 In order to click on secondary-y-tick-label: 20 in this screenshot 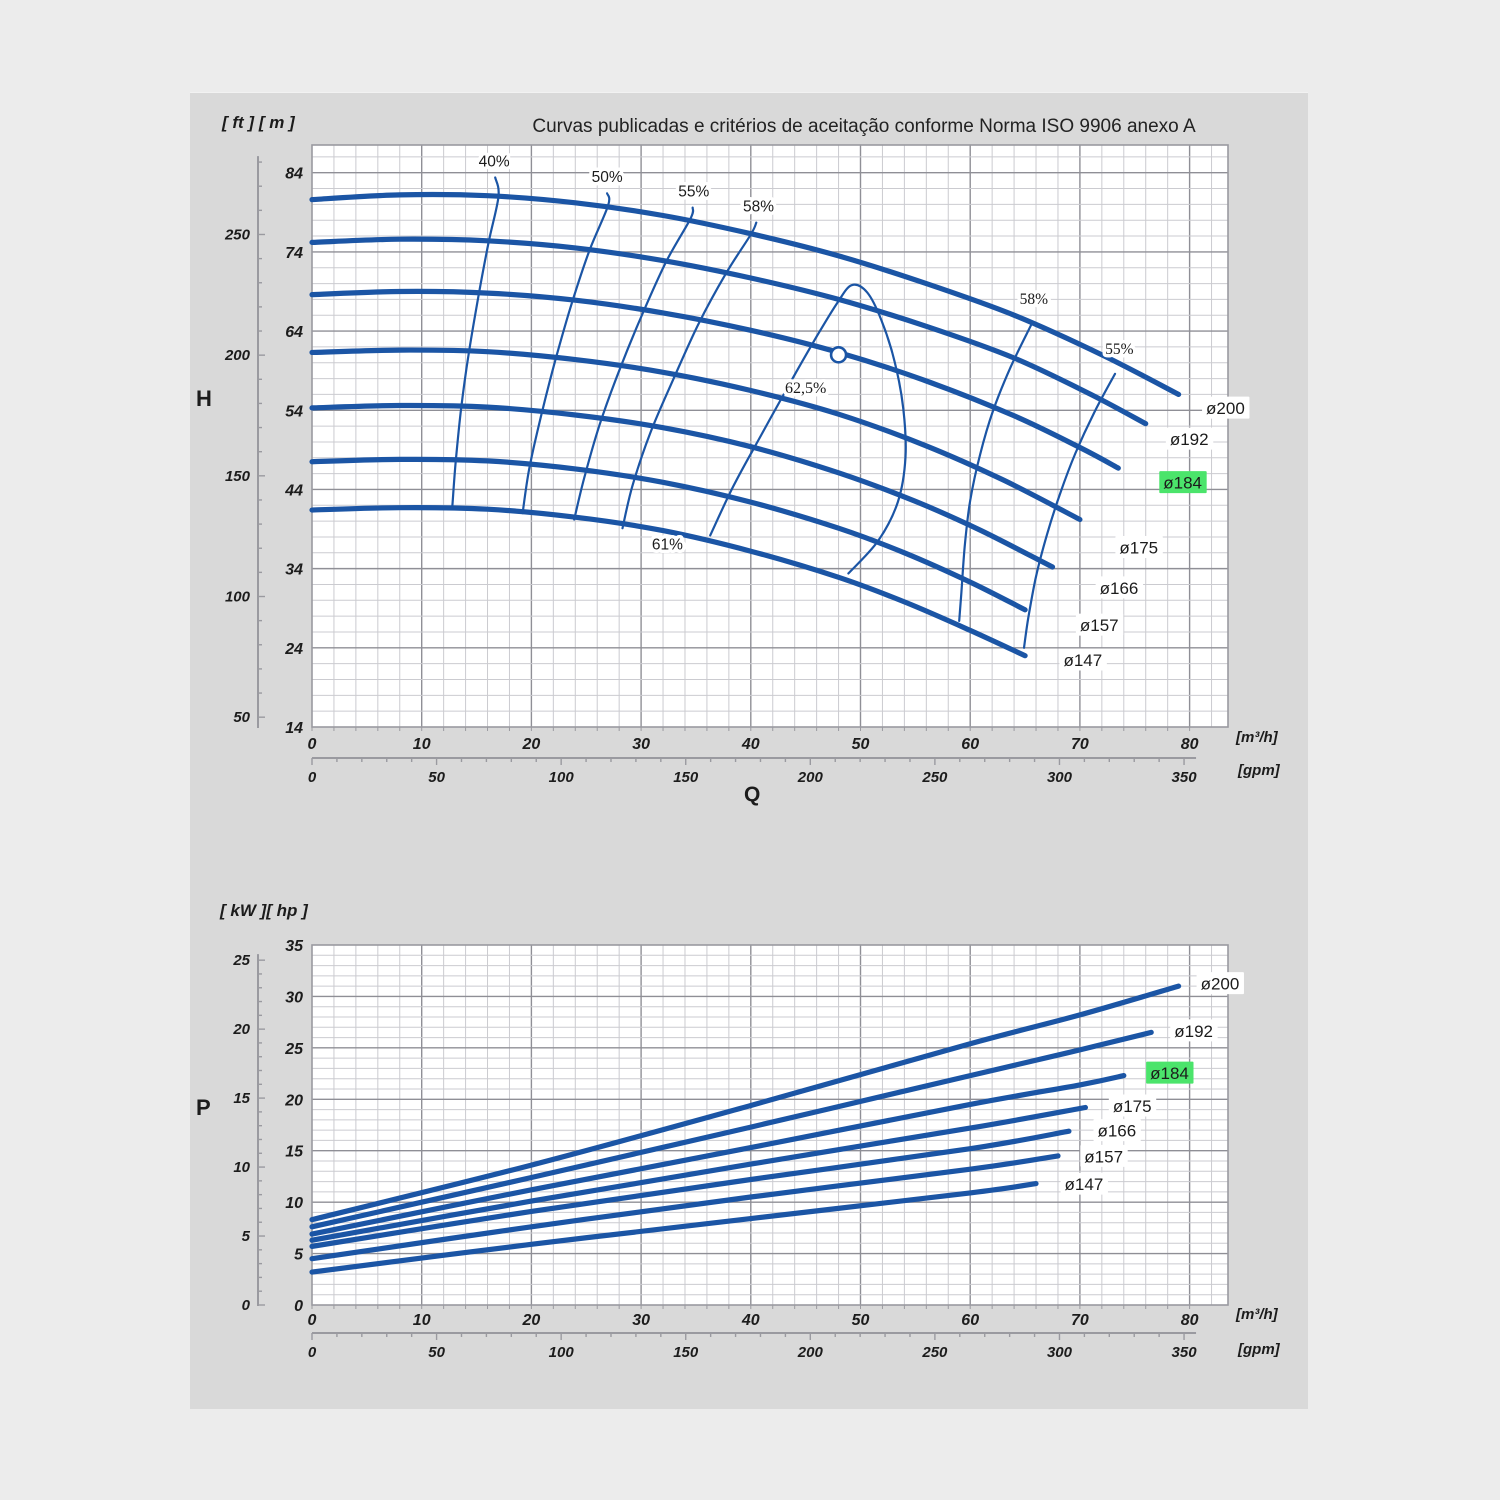, I will do `click(241, 1029)`.